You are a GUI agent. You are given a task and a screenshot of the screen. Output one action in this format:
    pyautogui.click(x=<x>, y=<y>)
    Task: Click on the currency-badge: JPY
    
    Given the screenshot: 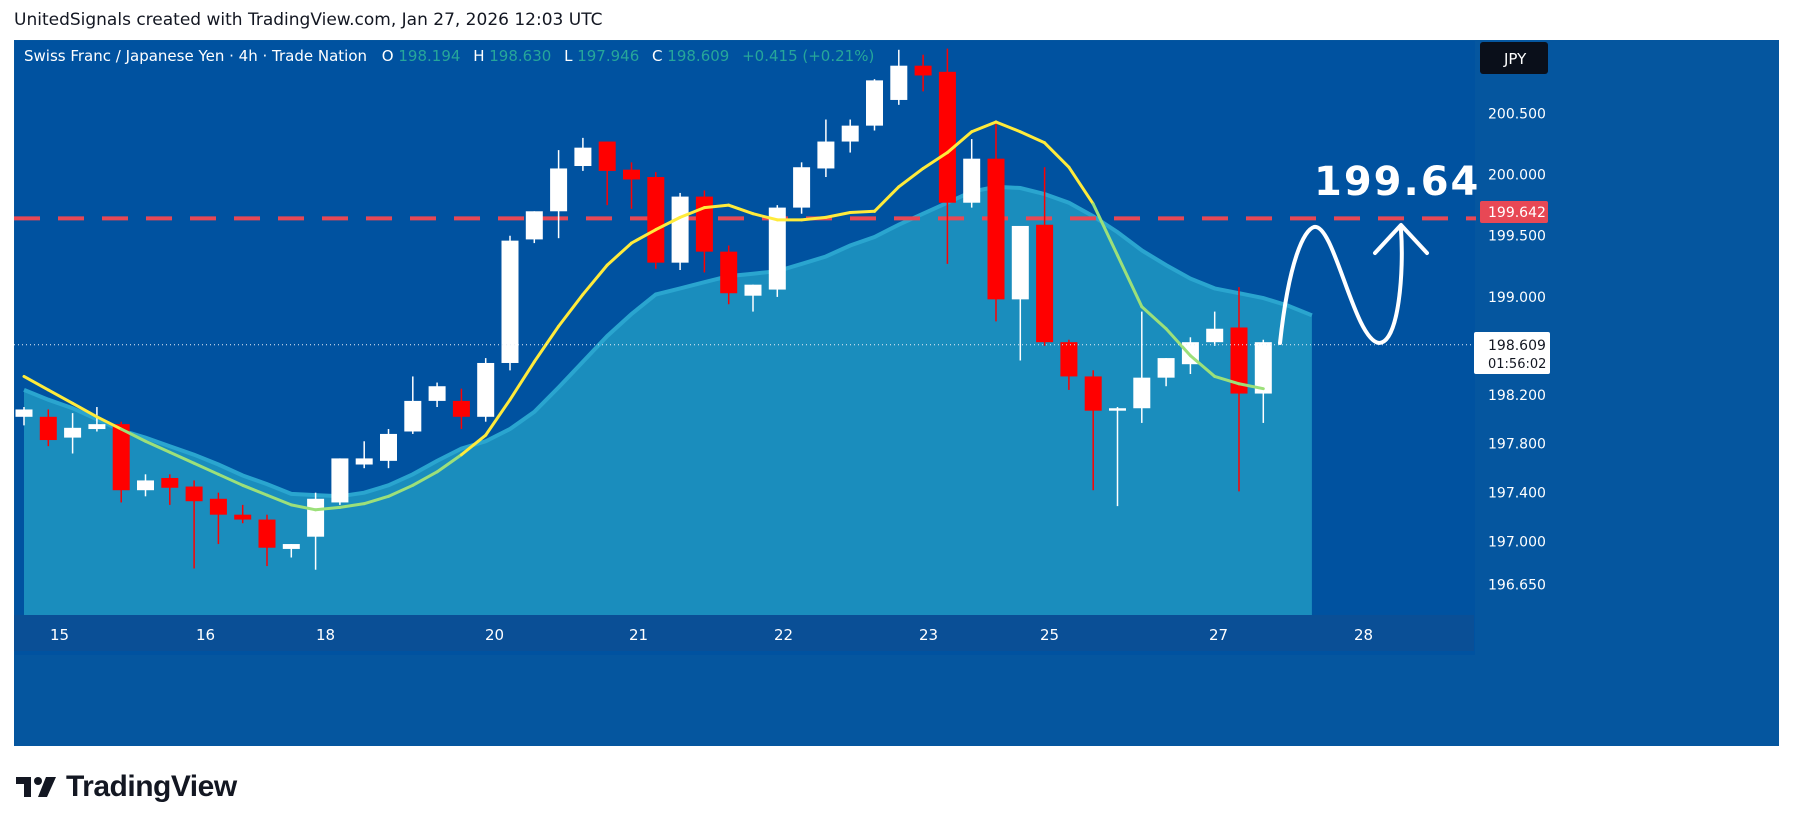 What is the action you would take?
    pyautogui.click(x=1514, y=58)
    